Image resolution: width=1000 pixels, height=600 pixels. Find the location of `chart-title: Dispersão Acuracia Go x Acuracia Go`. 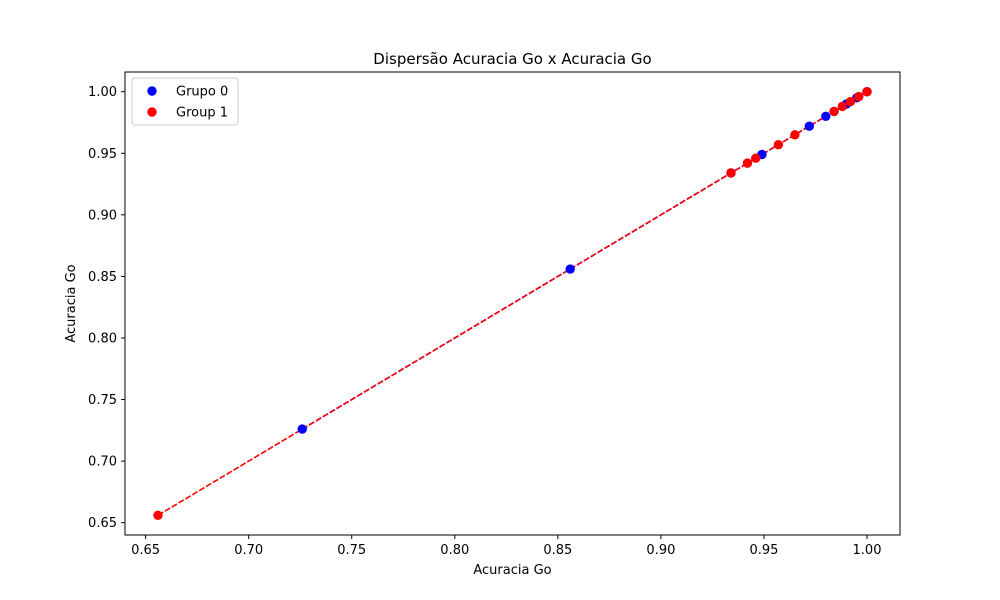

chart-title: Dispersão Acuracia Go x Acuracia Go is located at coordinates (512, 59).